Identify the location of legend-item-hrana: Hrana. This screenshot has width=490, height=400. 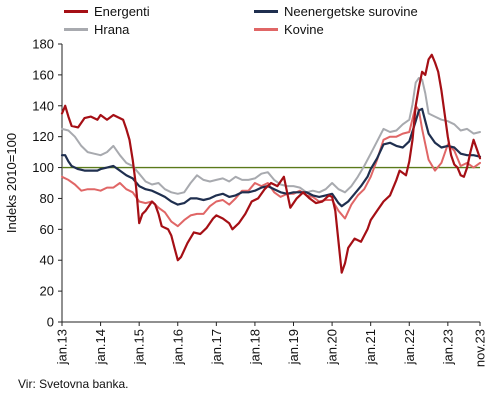
(96, 29).